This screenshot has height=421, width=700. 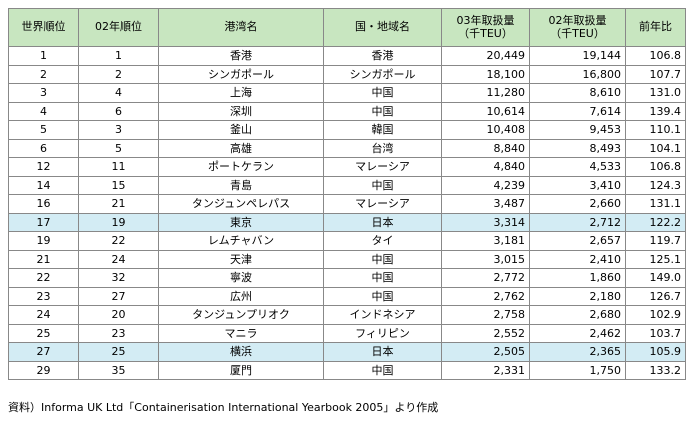 I want to click on table-row: 21 24 天津 中国 3,015 2,410 125.1, so click(x=347, y=259).